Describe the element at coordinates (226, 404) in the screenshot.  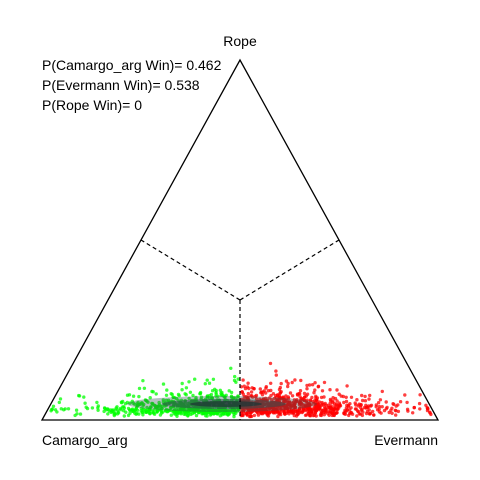
I see `density-center` at that location.